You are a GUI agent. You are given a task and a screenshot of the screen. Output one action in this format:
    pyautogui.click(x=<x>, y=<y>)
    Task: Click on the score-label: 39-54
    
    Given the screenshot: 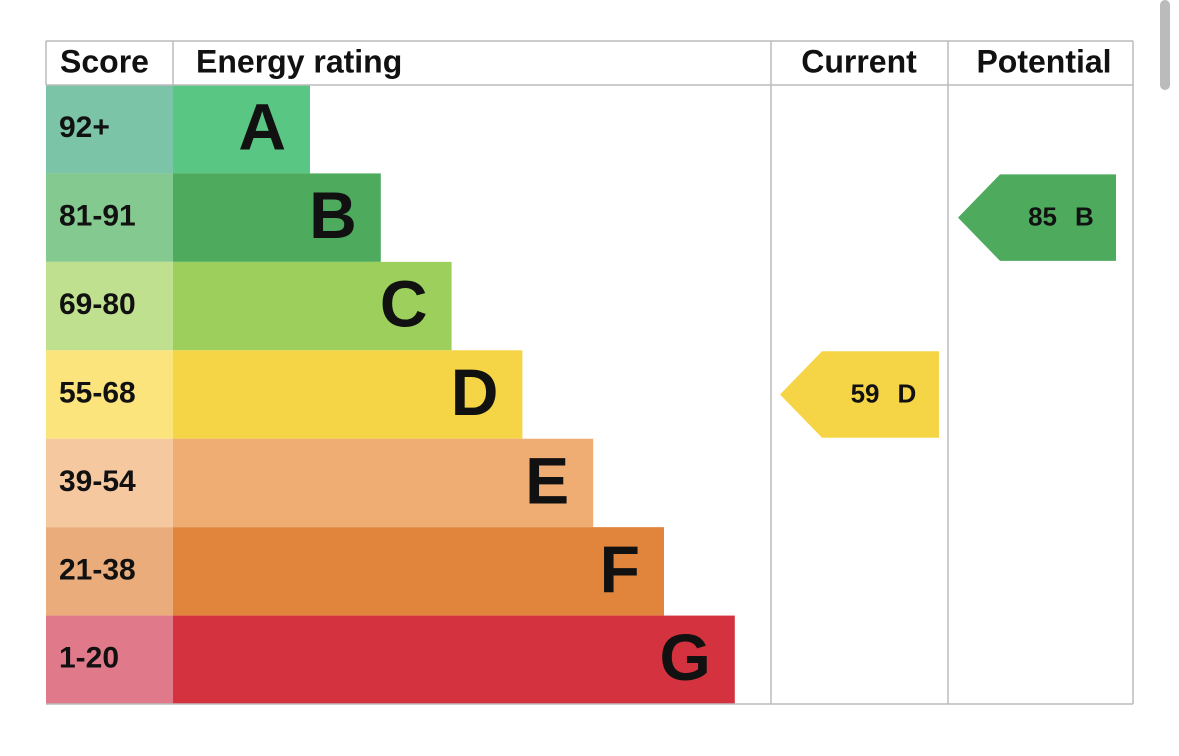 What is the action you would take?
    pyautogui.click(x=97, y=481)
    